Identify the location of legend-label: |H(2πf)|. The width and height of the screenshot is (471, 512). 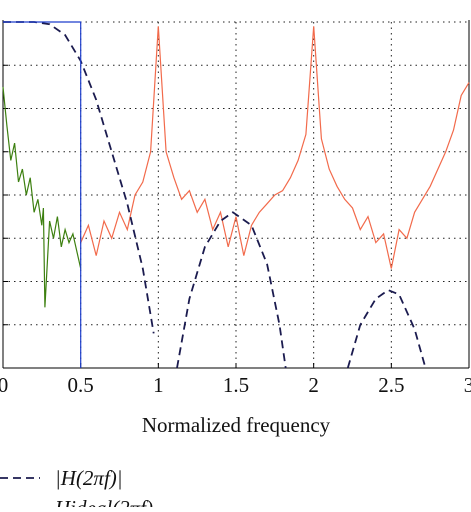
(89, 478).